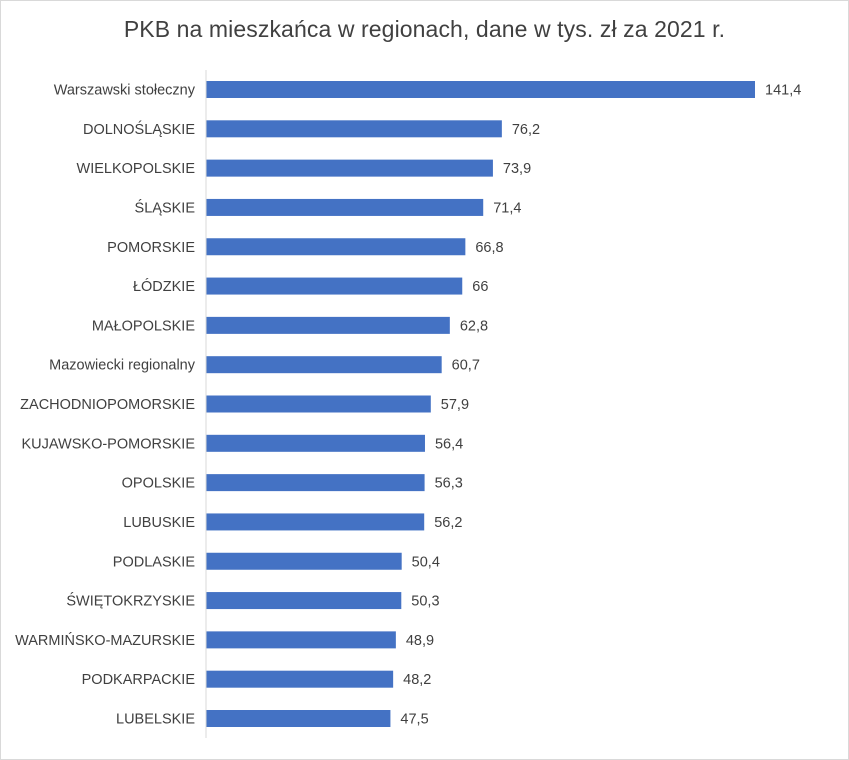 The height and width of the screenshot is (760, 849). Describe the element at coordinates (109, 444) in the screenshot. I see `category-label: KUJAWSKO-POMORSKIE` at that location.